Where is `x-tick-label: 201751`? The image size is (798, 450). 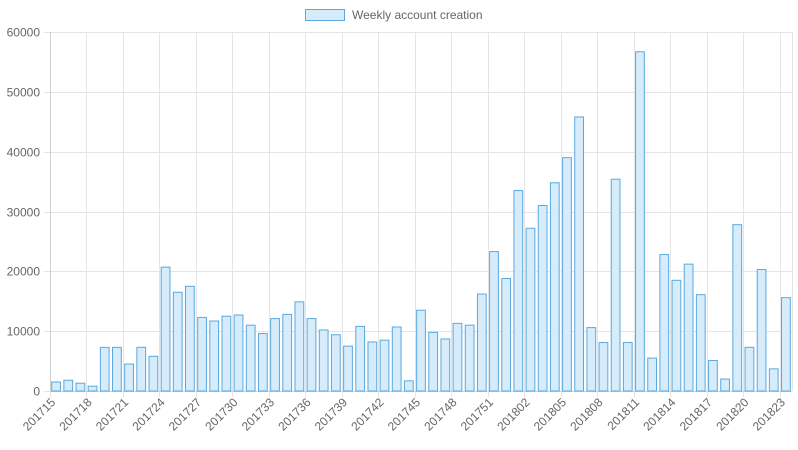 x-tick-label: 201751 is located at coordinates (477, 414).